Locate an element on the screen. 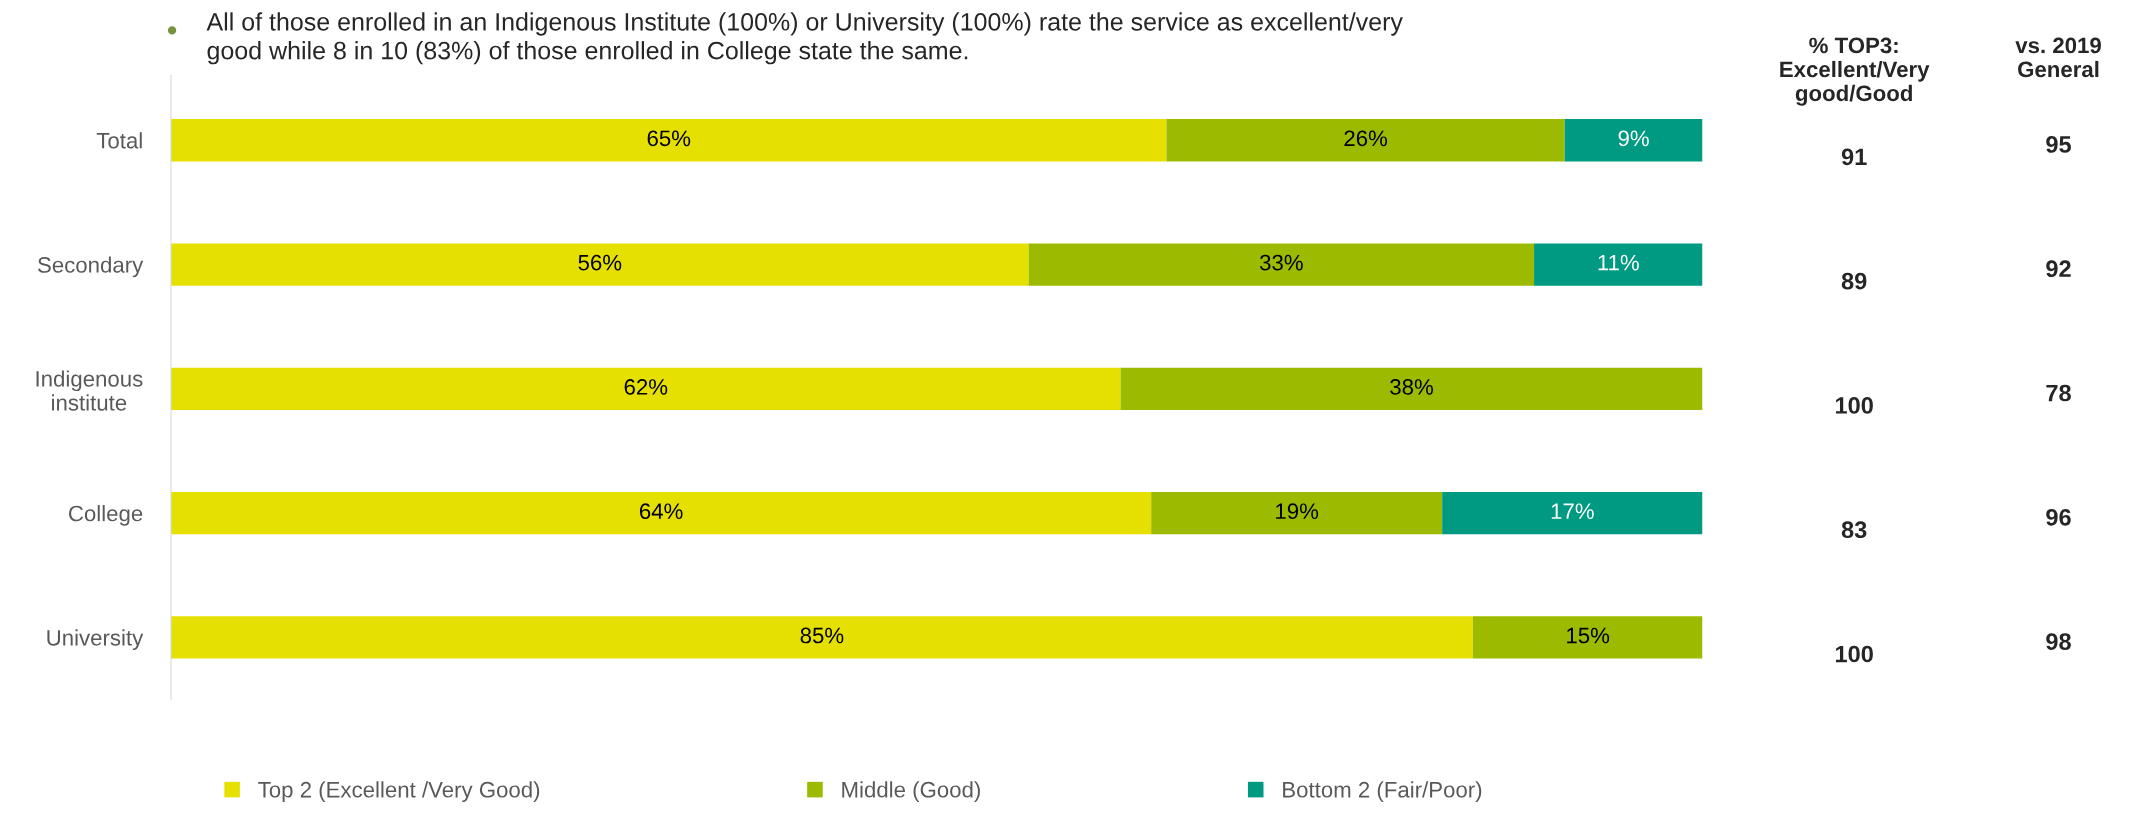  text: % TOP3: Excellent/Very good/Good is located at coordinates (1855, 71).